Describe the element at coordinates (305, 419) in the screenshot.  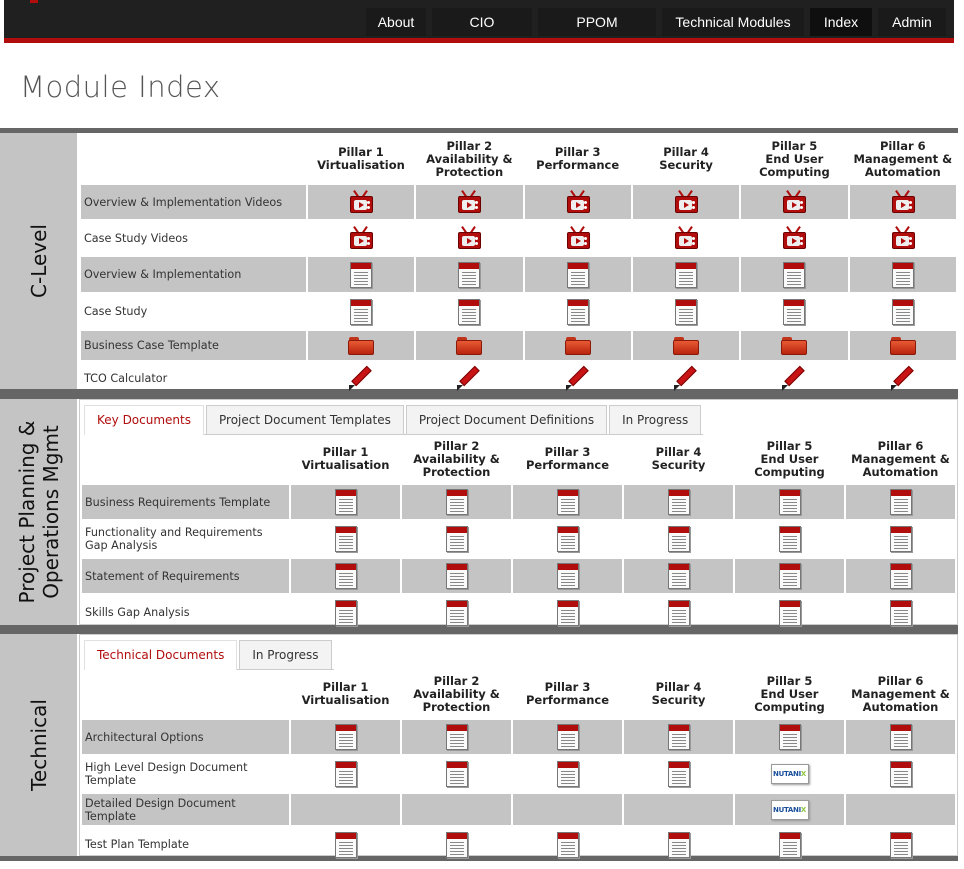
I see `tab-project-document-templates: Project Document Templates` at that location.